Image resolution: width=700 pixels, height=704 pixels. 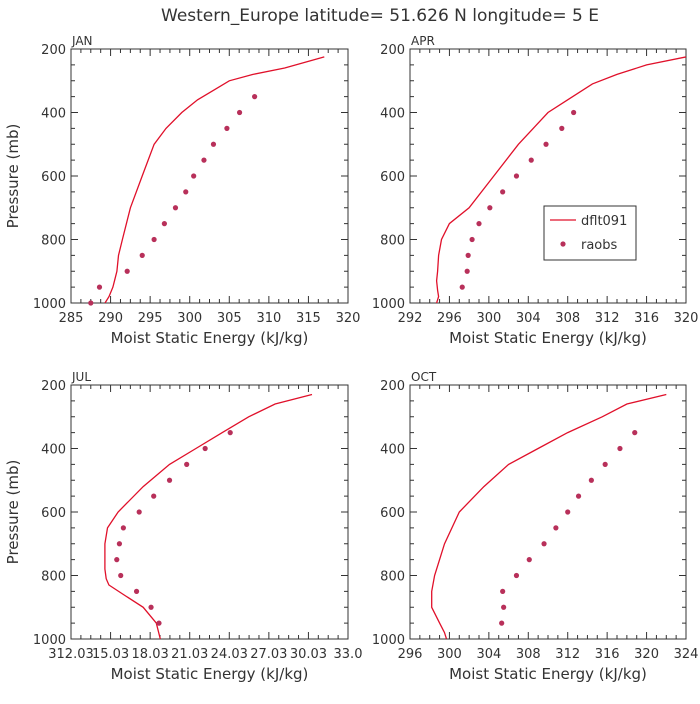 What do you see at coordinates (348, 654) in the screenshot?
I see `x-tick-label-jul: 33.0` at bounding box center [348, 654].